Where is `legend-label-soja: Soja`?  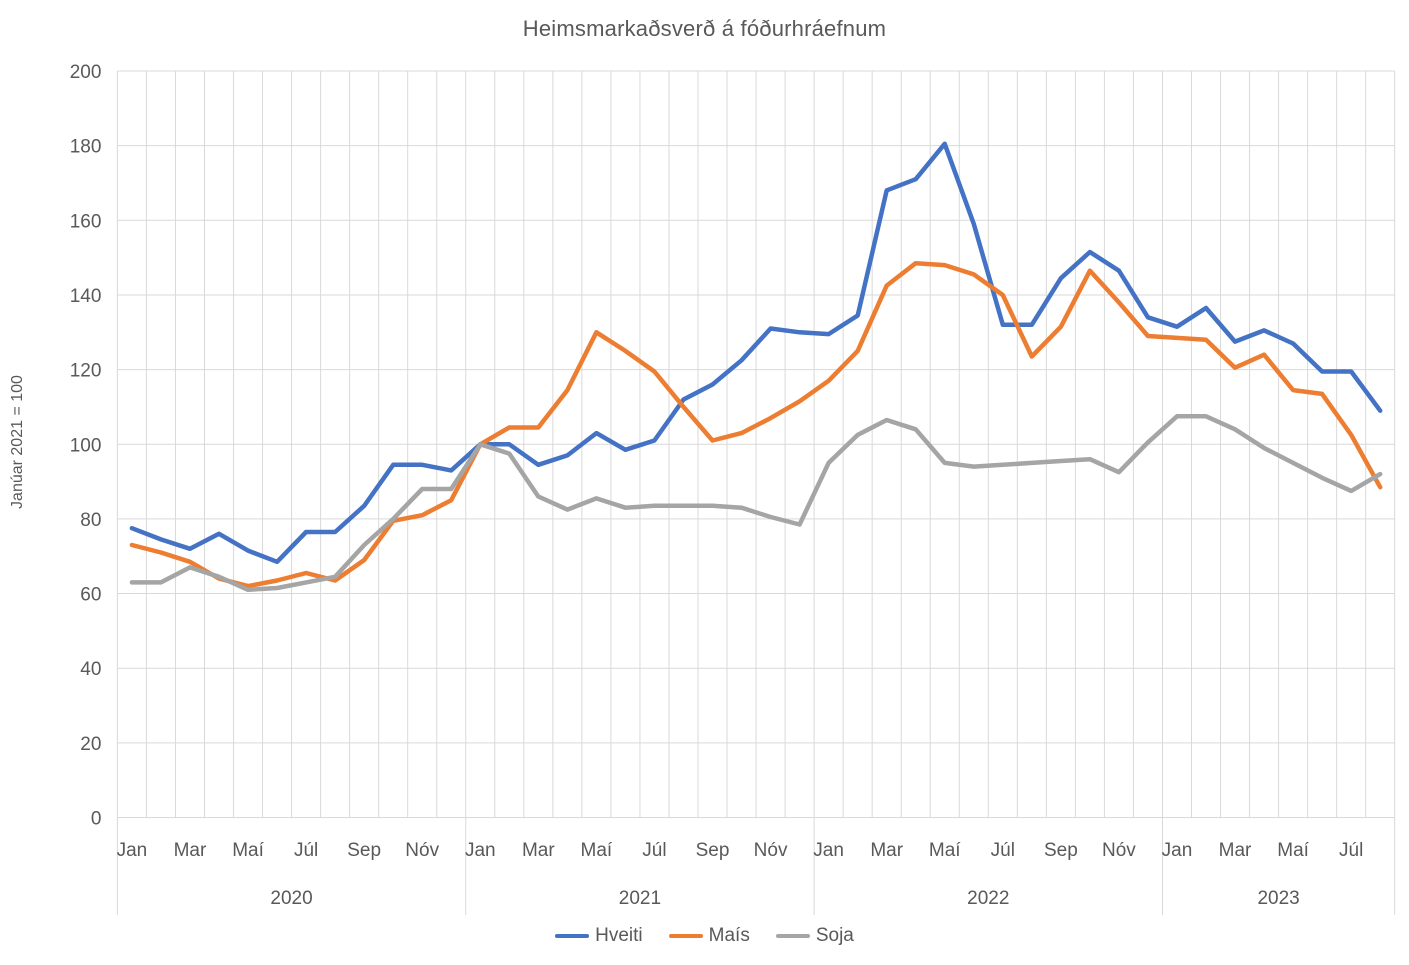
legend-label-soja: Soja is located at coordinates (834, 935).